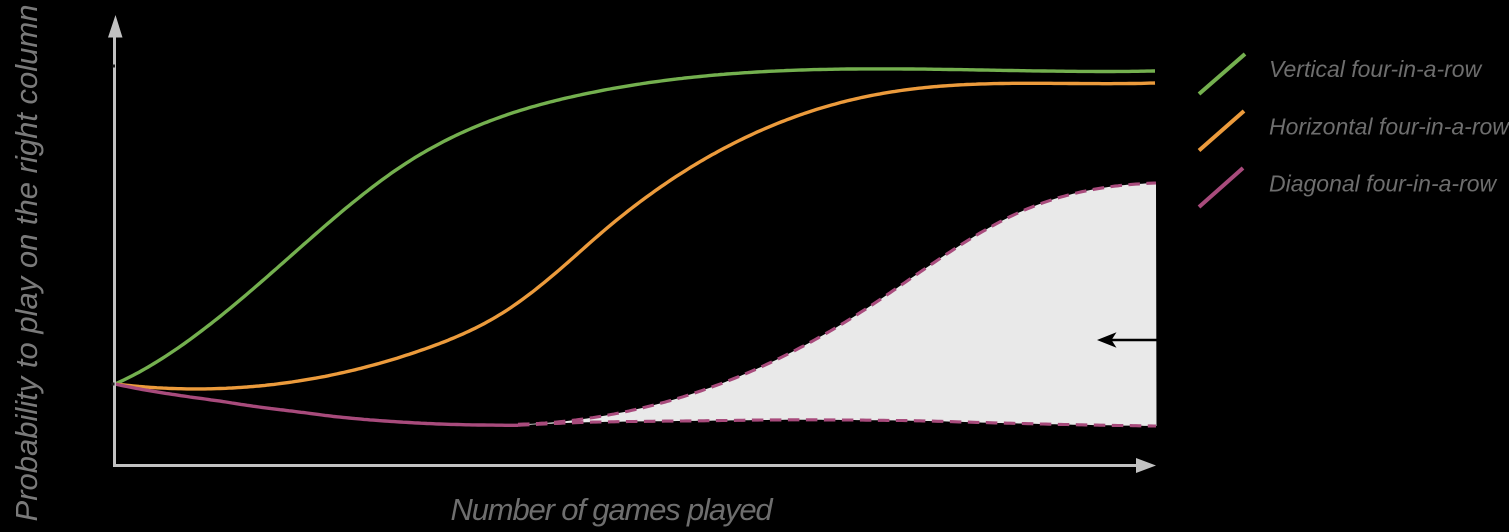 Image resolution: width=1509 pixels, height=532 pixels. I want to click on svg-text:Probability to play on the rig: Probability to play on the right column, so click(26, 263).